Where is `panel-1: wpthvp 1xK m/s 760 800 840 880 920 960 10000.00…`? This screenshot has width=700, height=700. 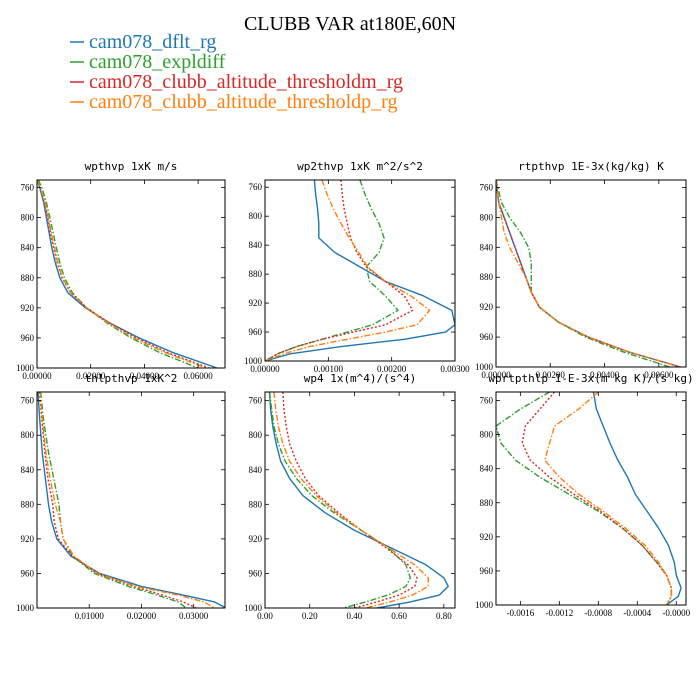
panel-1: wpthvp 1xK m/s 760 800 840 880 920 960 10000.00… is located at coordinates (121, 270).